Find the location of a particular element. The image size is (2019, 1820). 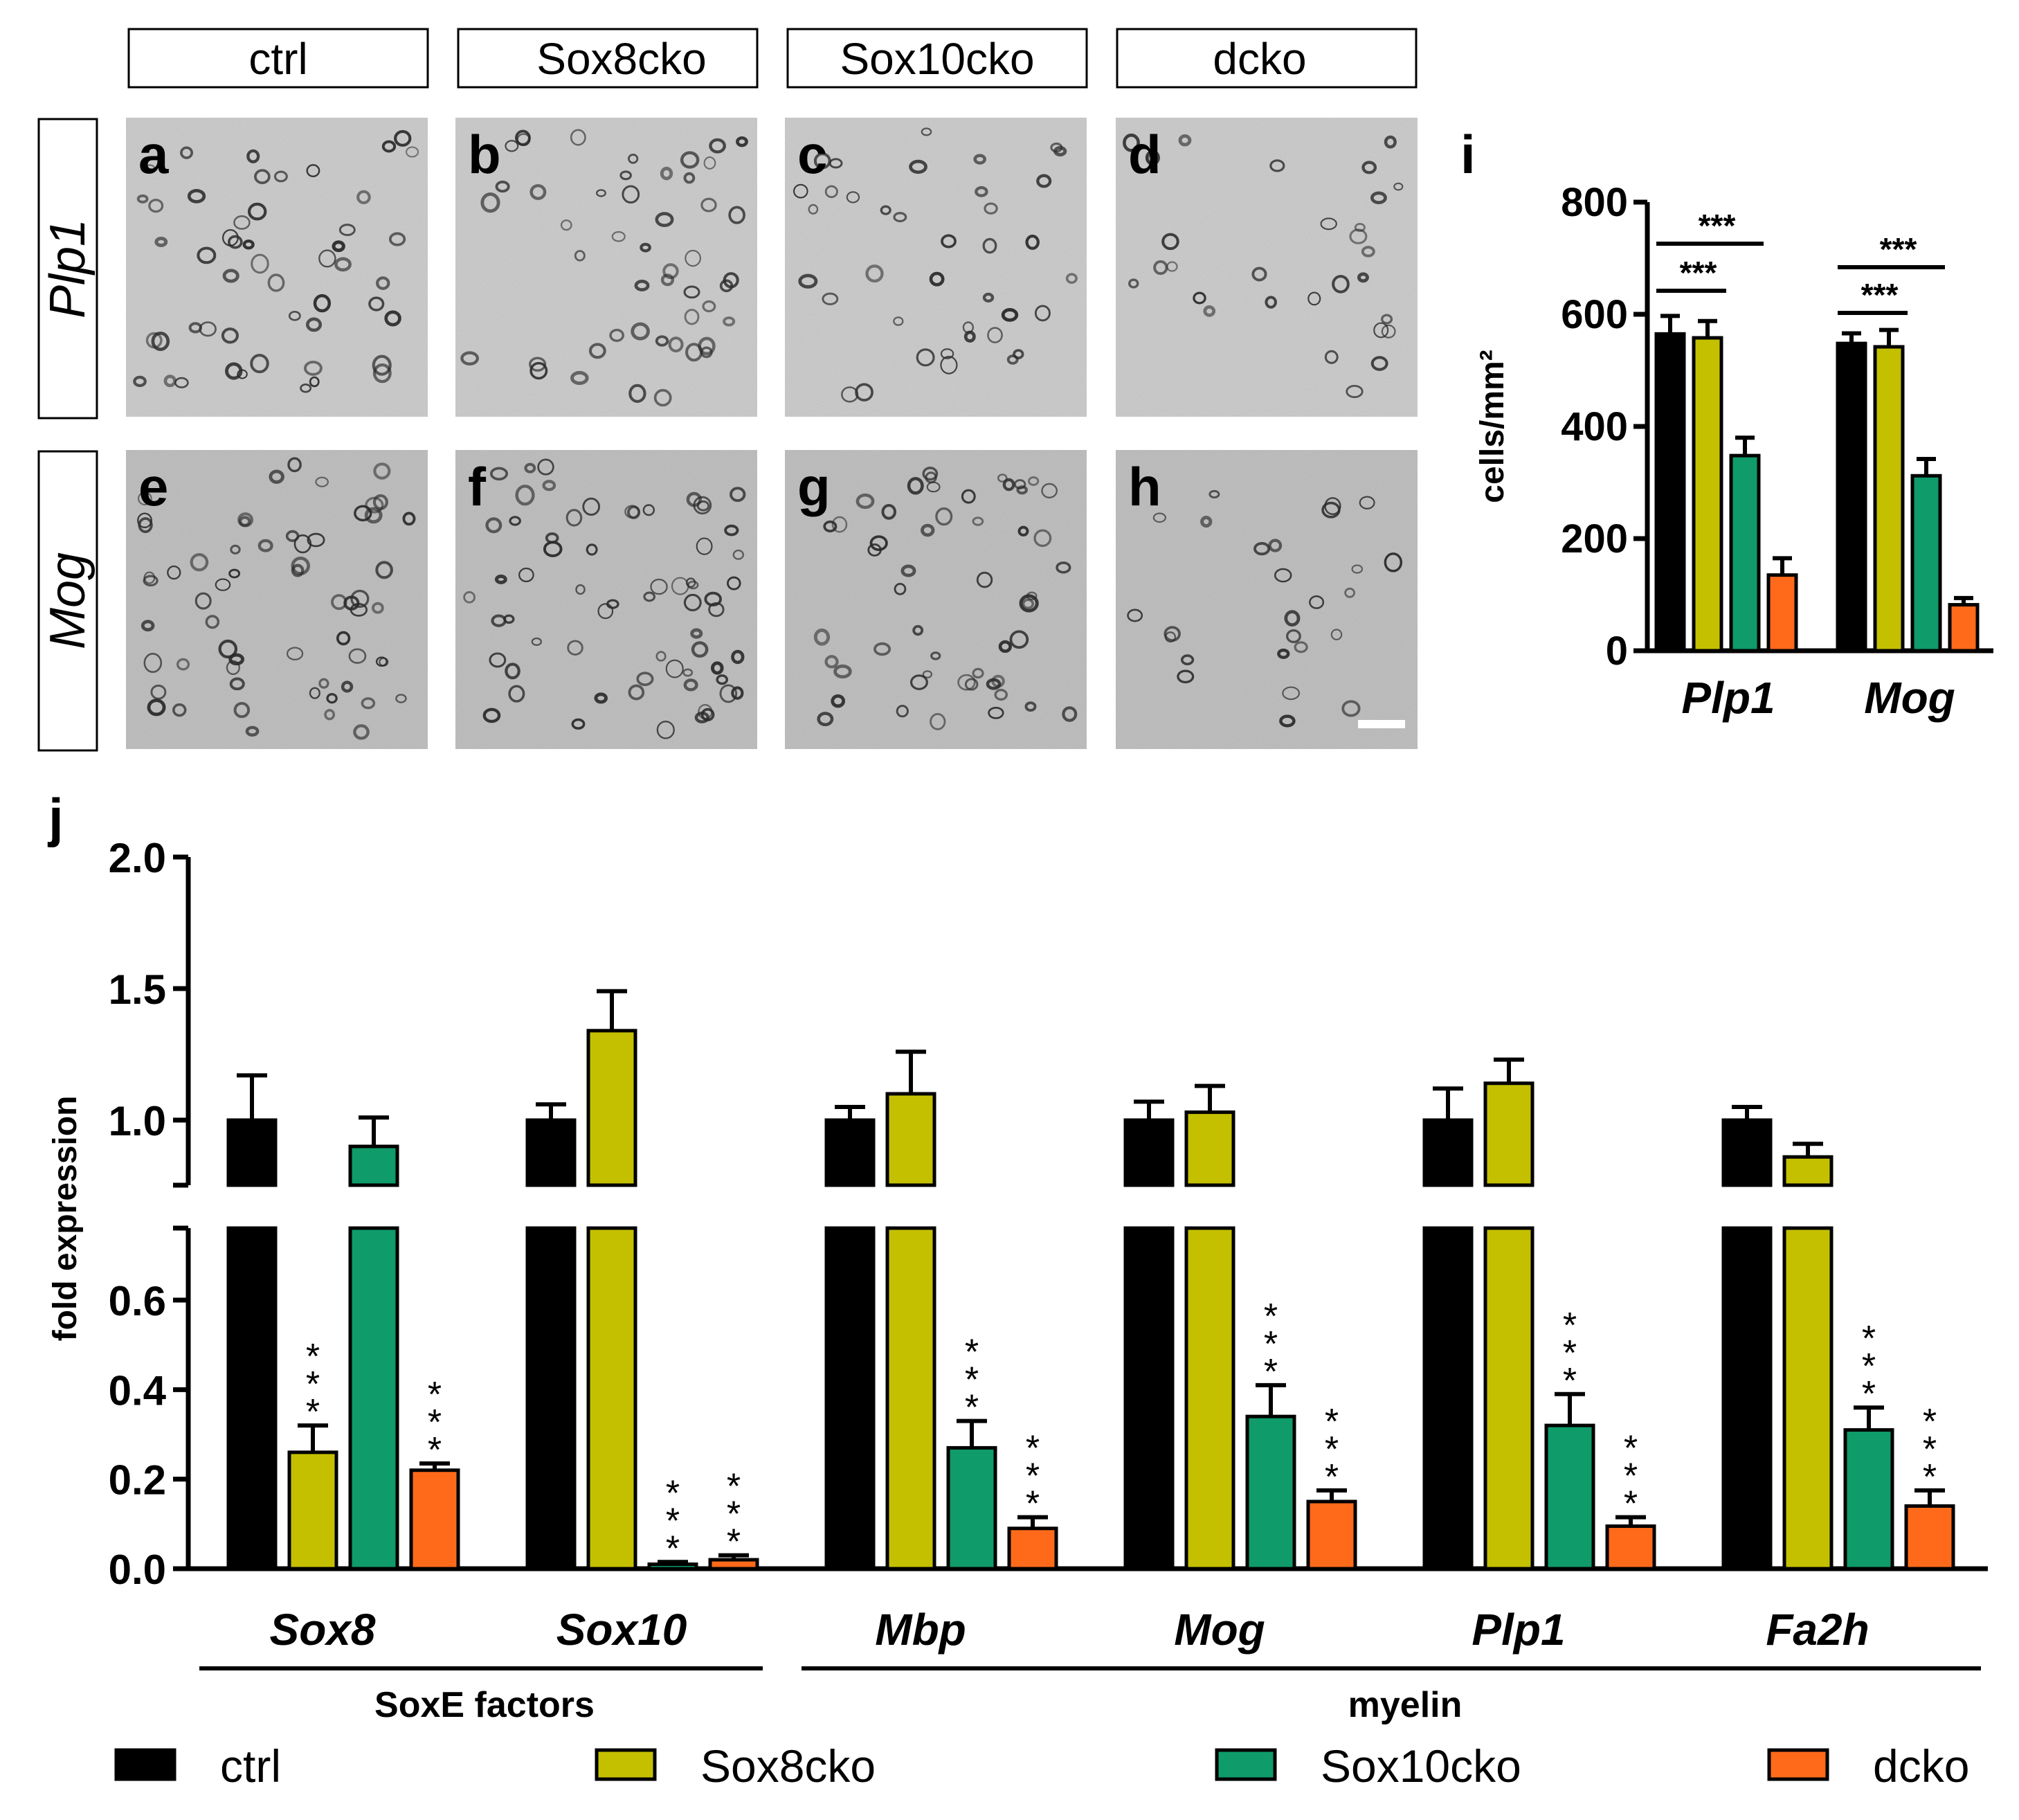

micrograph-panel: e is located at coordinates (277, 599).